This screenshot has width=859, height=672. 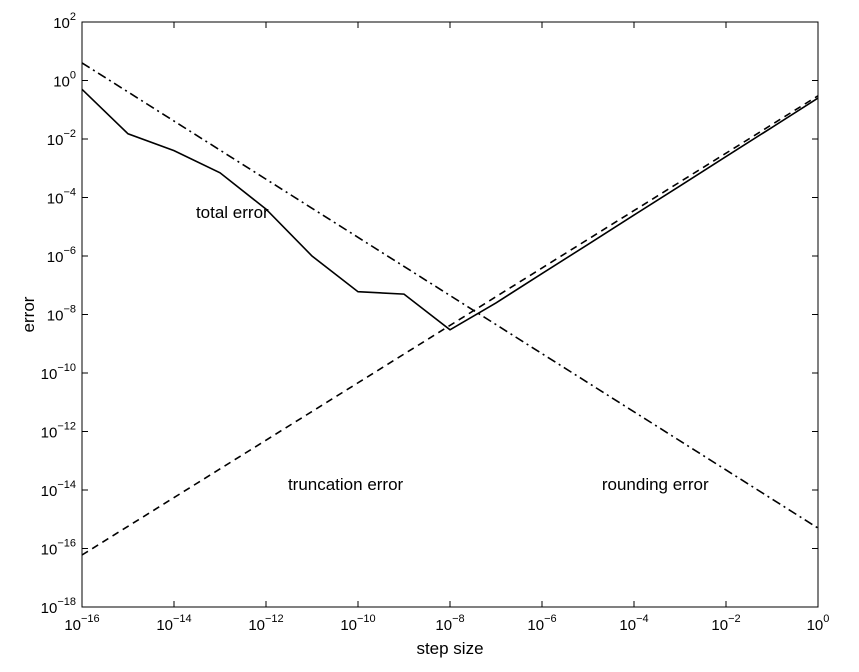 I want to click on annotation-label: truncation error, so click(x=346, y=484).